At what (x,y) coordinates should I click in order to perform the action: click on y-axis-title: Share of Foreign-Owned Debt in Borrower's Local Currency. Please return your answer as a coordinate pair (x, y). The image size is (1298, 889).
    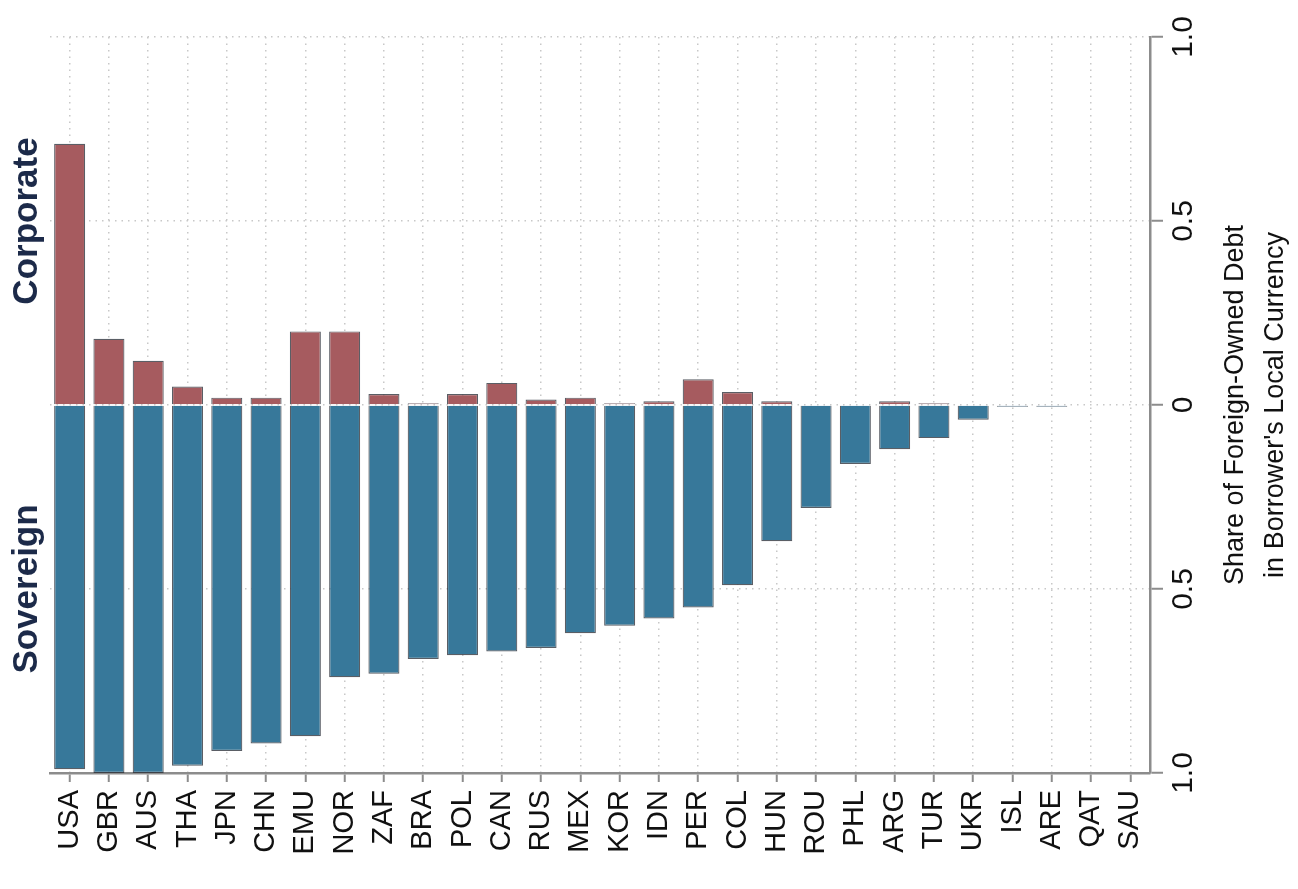
    Looking at the image, I should click on (1254, 405).